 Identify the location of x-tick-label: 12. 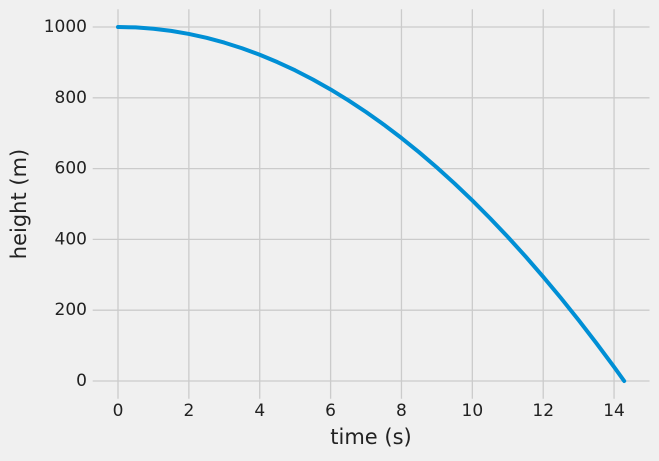
(543, 411).